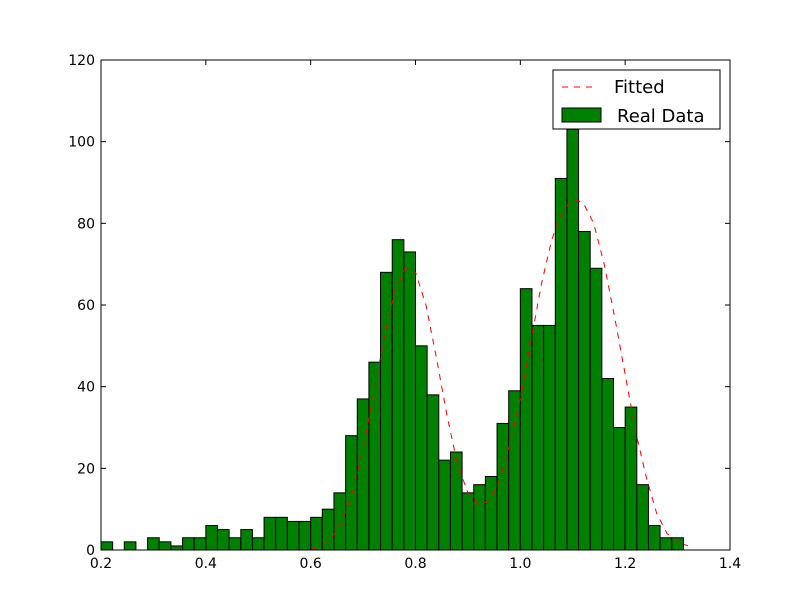 Image resolution: width=812 pixels, height=612 pixels. What do you see at coordinates (86, 469) in the screenshot?
I see `y-tick-label: 20` at bounding box center [86, 469].